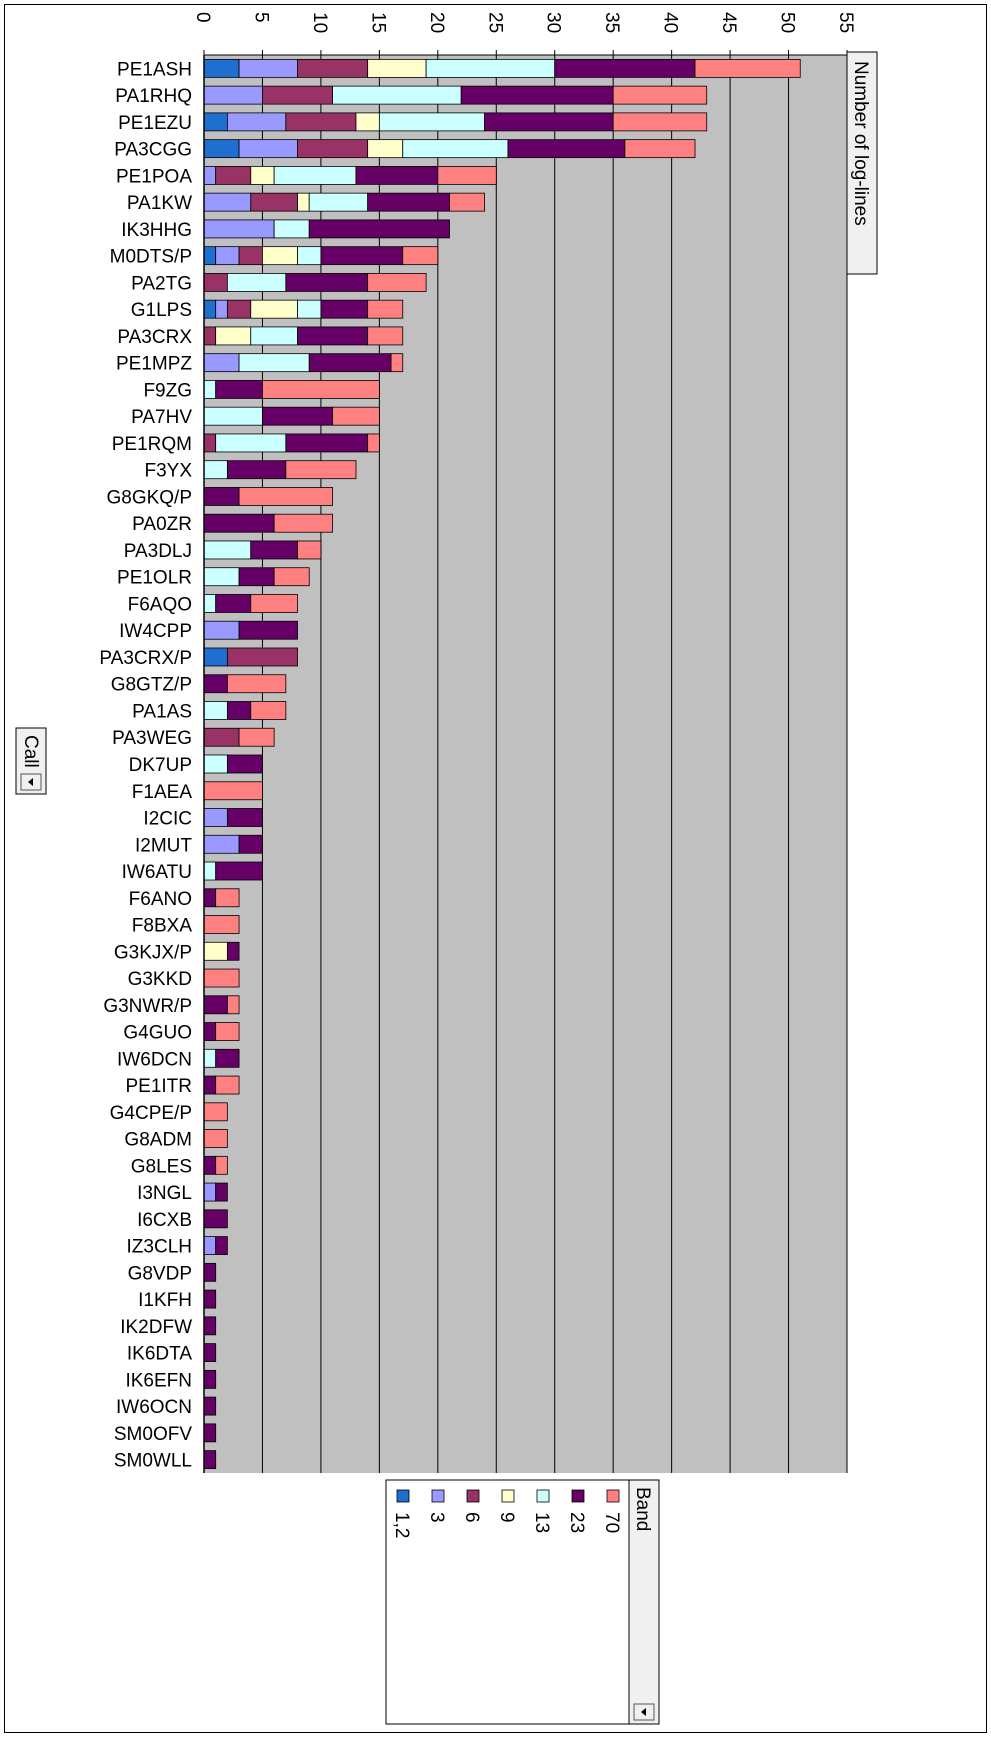  What do you see at coordinates (154, 1059) in the screenshot?
I see `category-label: IW6DCN` at bounding box center [154, 1059].